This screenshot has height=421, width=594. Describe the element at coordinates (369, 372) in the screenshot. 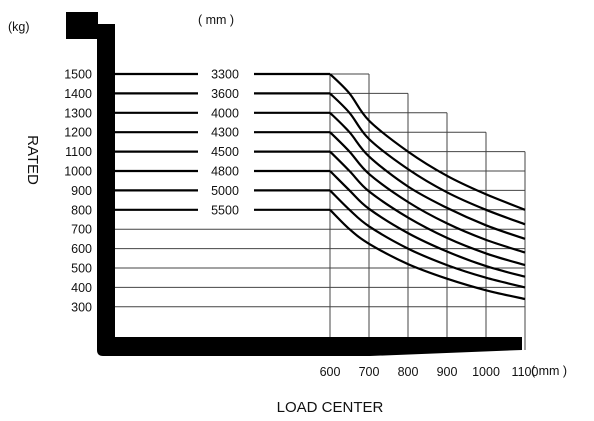

I see `x-tick-label: 700` at that location.